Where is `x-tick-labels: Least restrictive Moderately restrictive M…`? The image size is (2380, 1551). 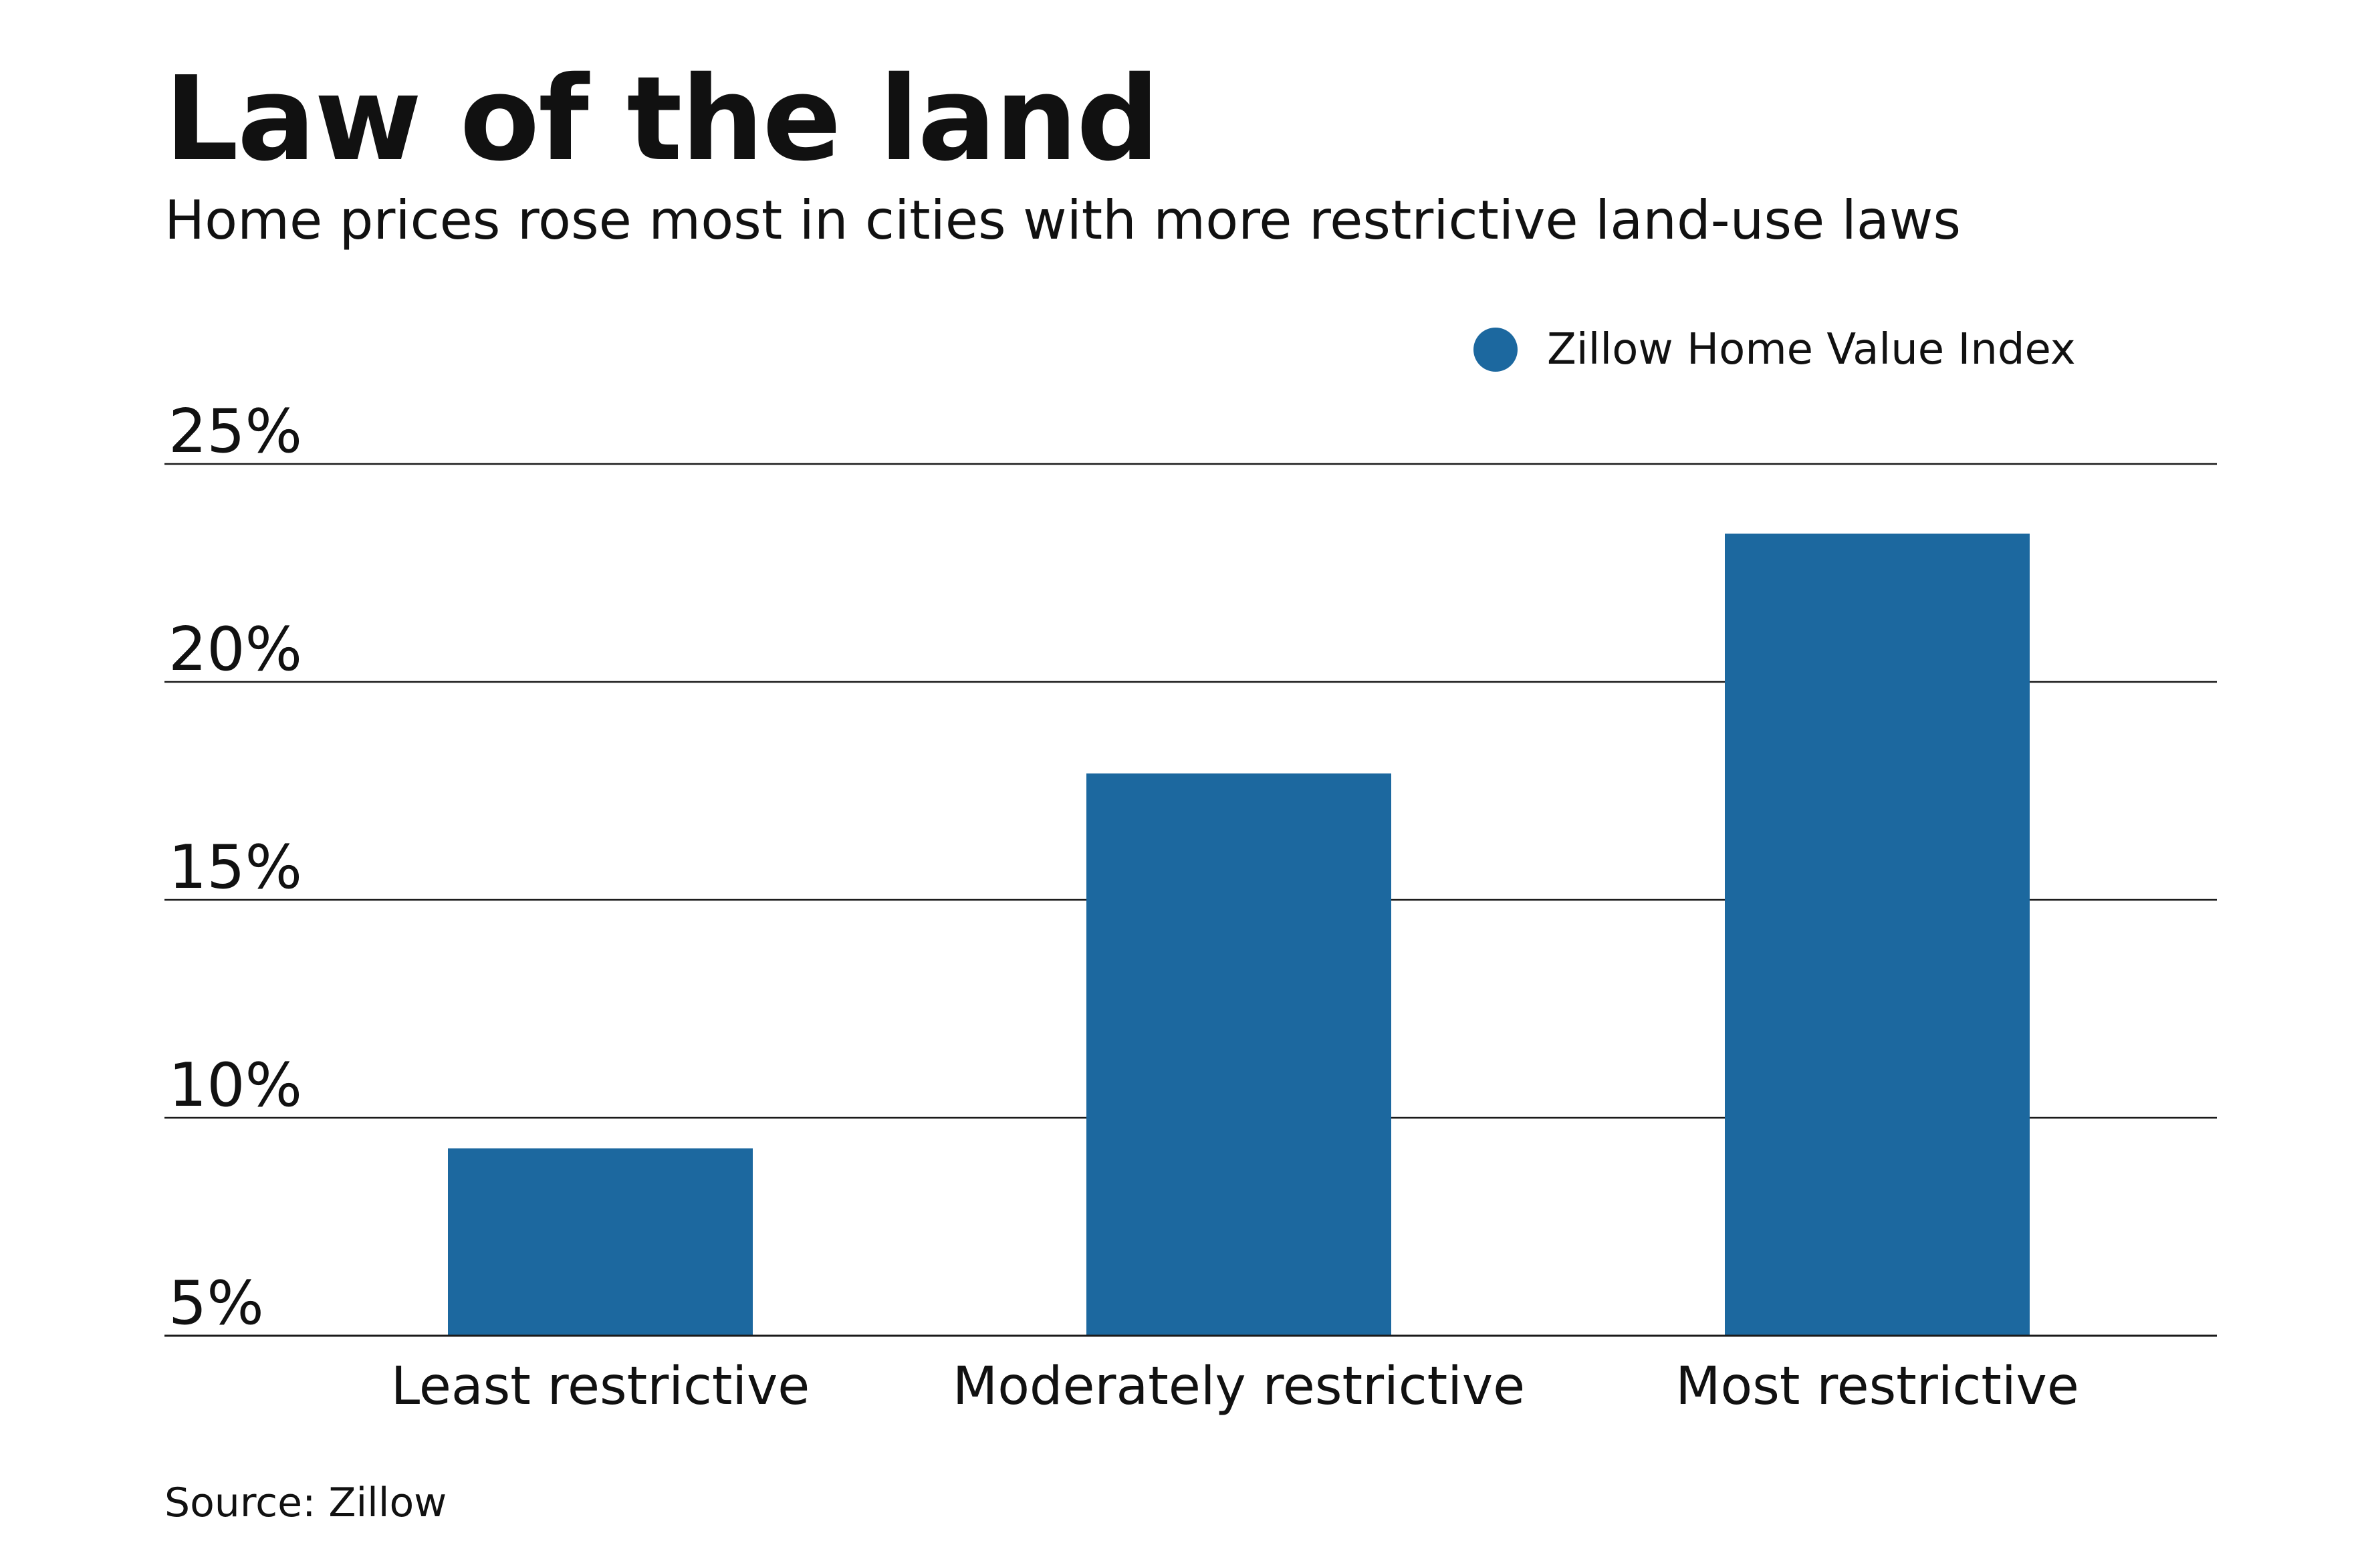
x-tick-labels: Least restrictive Moderately restrictive M… is located at coordinates (1235, 1386).